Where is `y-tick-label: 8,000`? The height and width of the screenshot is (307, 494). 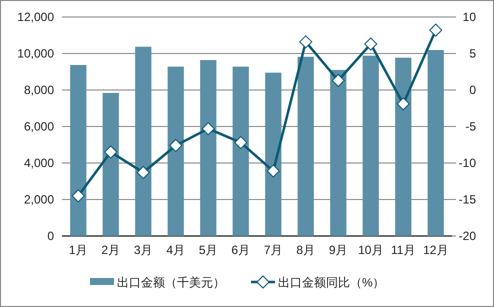
y-tick-label: 8,000 is located at coordinates (39, 90).